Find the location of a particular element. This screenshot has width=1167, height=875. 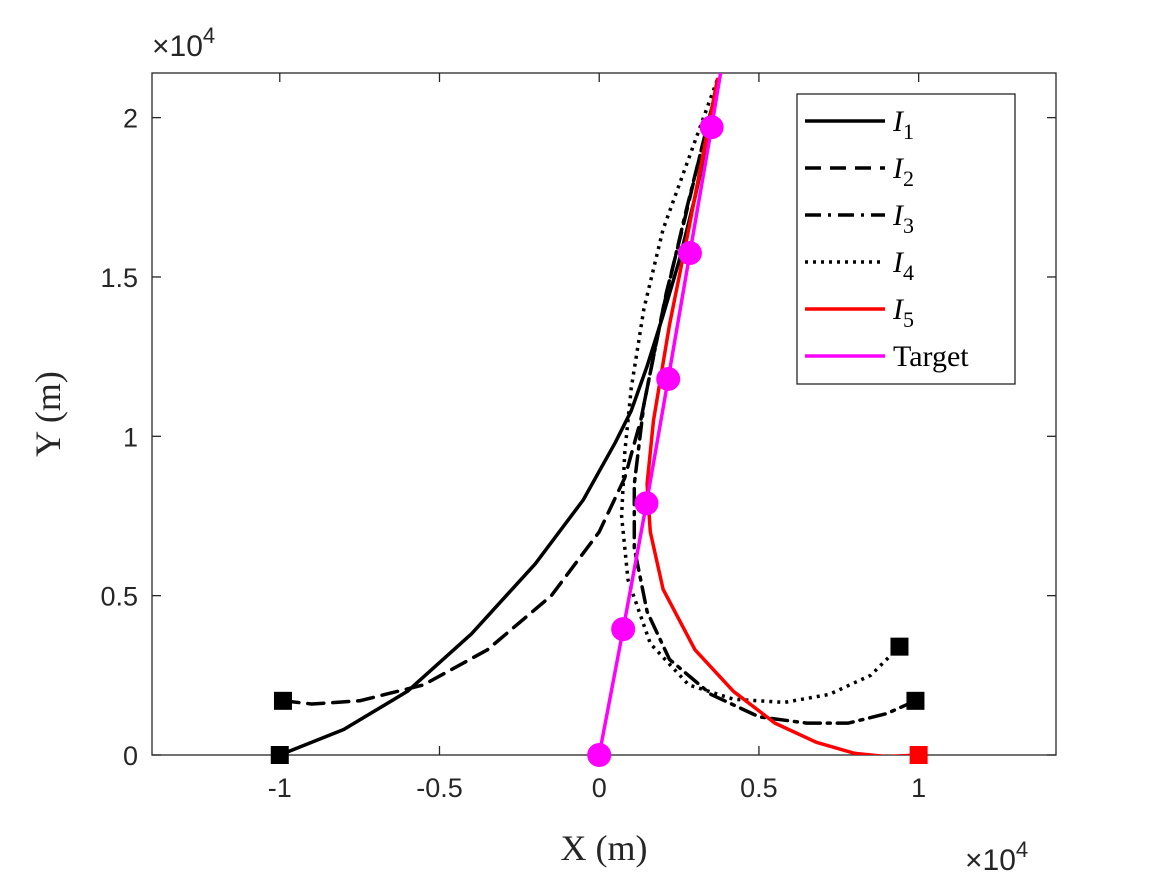

x-axis-label: X (m) is located at coordinates (604, 848).